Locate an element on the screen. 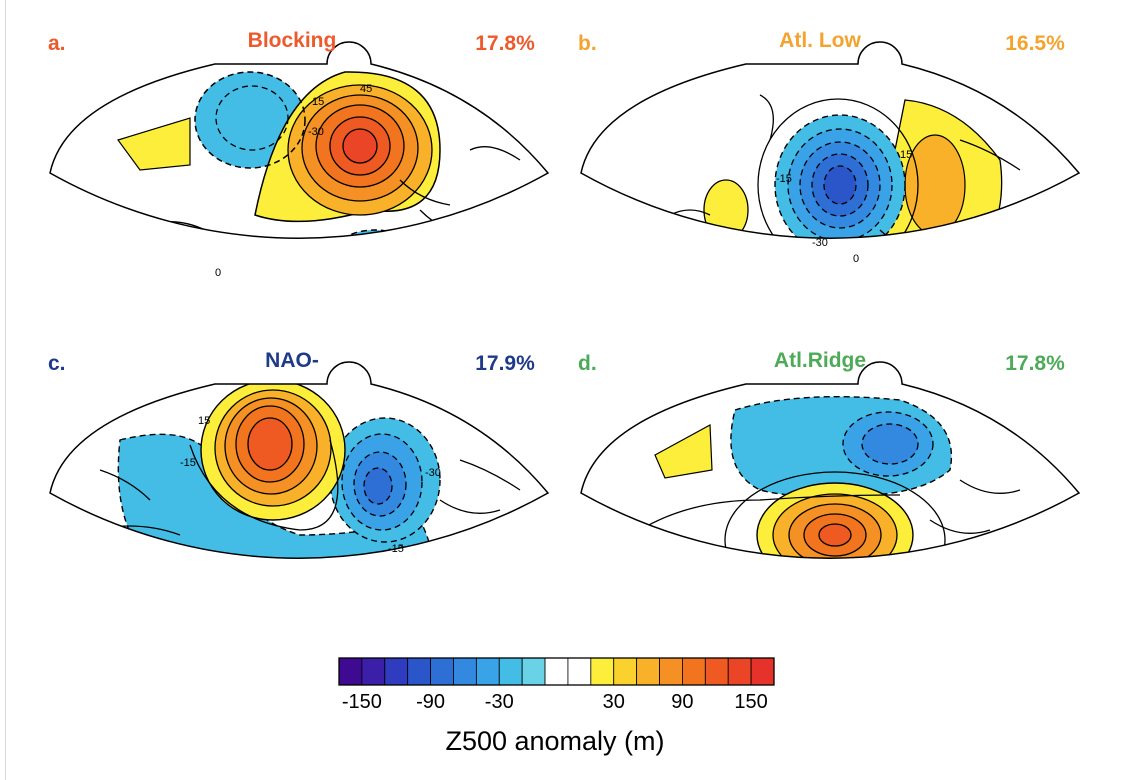 The height and width of the screenshot is (780, 1129). panel-letter: d. is located at coordinates (587, 363).